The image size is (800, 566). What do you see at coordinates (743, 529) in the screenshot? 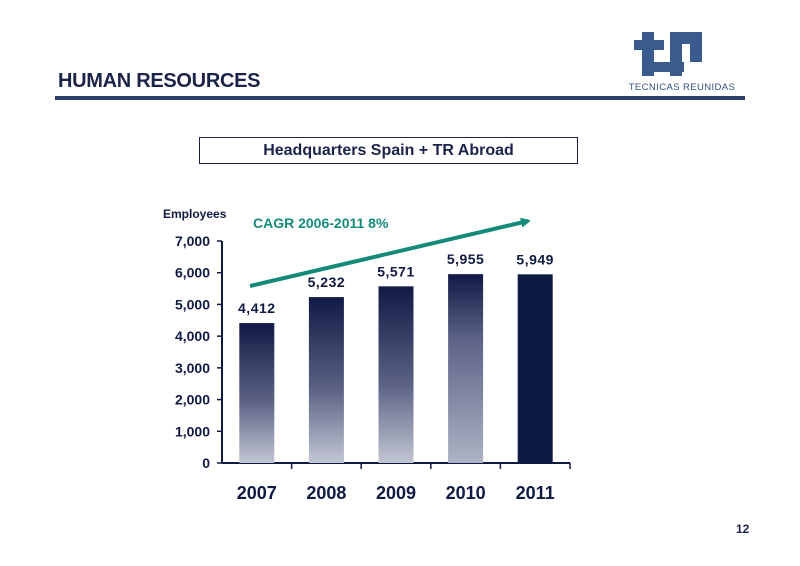
I see `page-number: 12` at bounding box center [743, 529].